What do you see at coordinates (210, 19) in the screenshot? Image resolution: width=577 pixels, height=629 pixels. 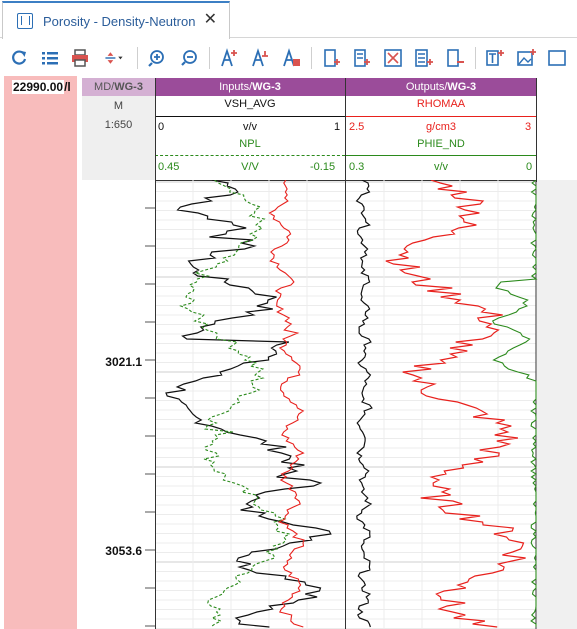 I see `close-tab-icon: ✕` at bounding box center [210, 19].